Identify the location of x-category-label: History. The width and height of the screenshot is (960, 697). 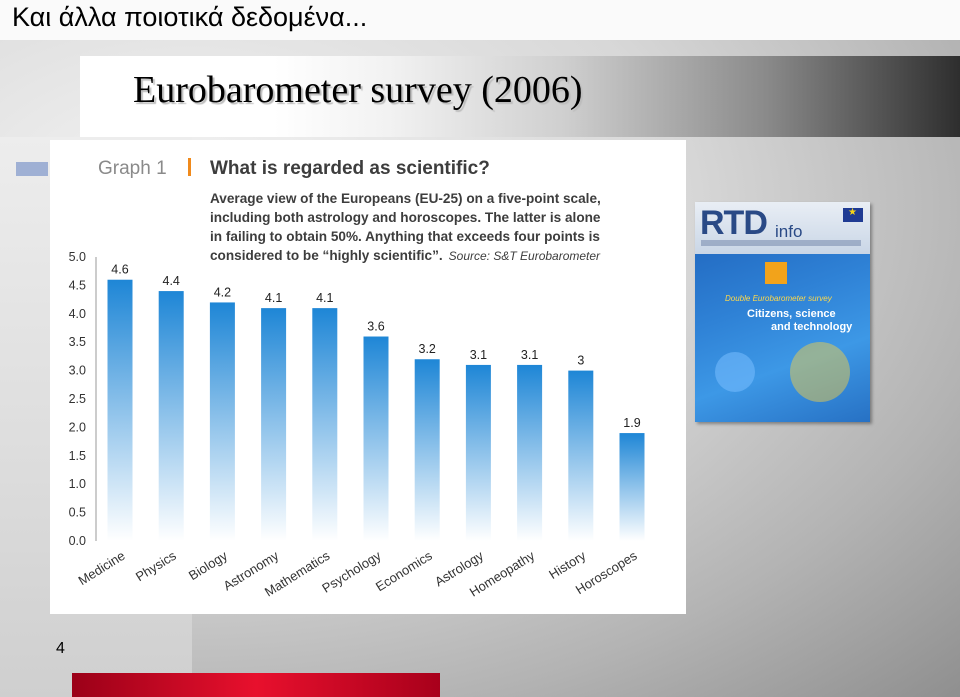
(567, 565).